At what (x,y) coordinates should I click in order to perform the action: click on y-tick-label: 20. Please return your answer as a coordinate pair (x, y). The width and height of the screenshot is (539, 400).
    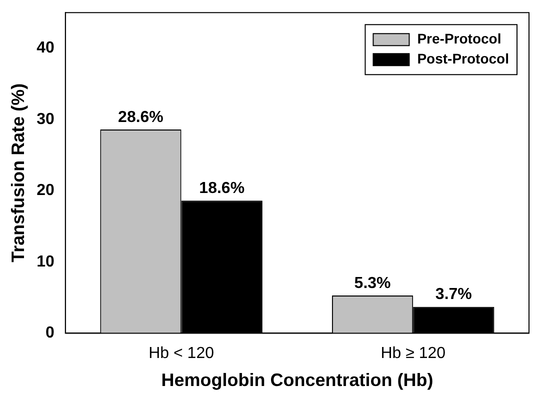
    Looking at the image, I should click on (45, 191).